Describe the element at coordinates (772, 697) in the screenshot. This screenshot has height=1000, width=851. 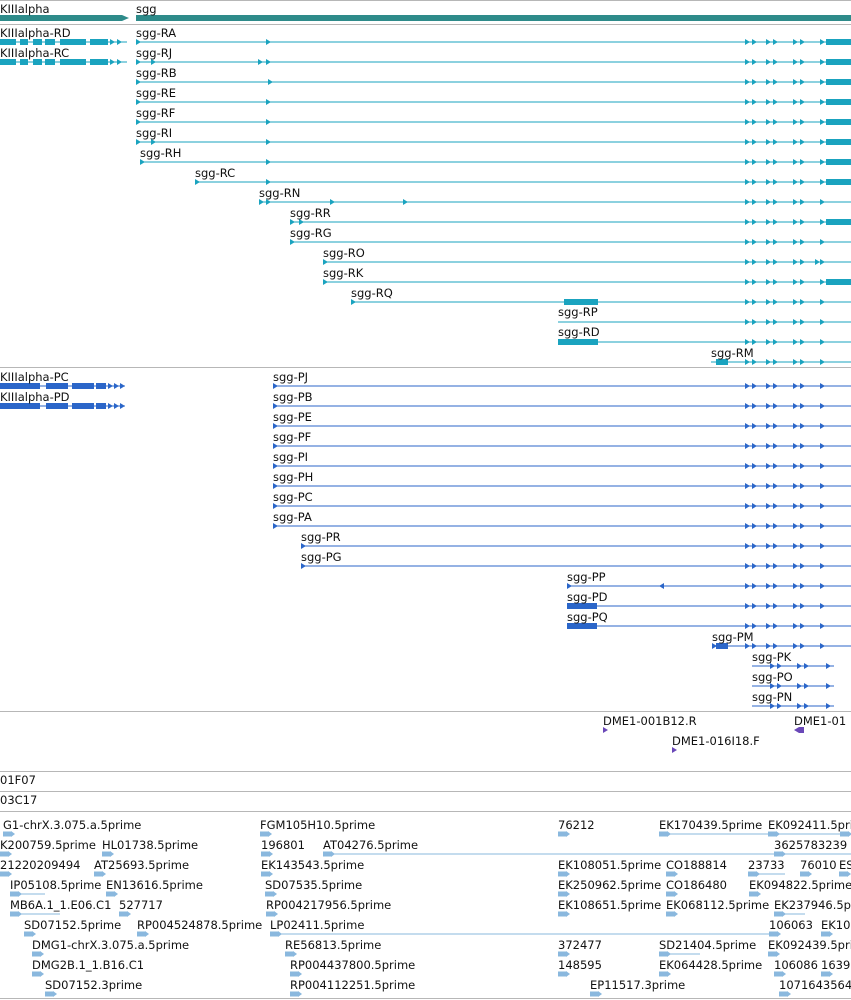
I see `protein-label: sgg-PN` at that location.